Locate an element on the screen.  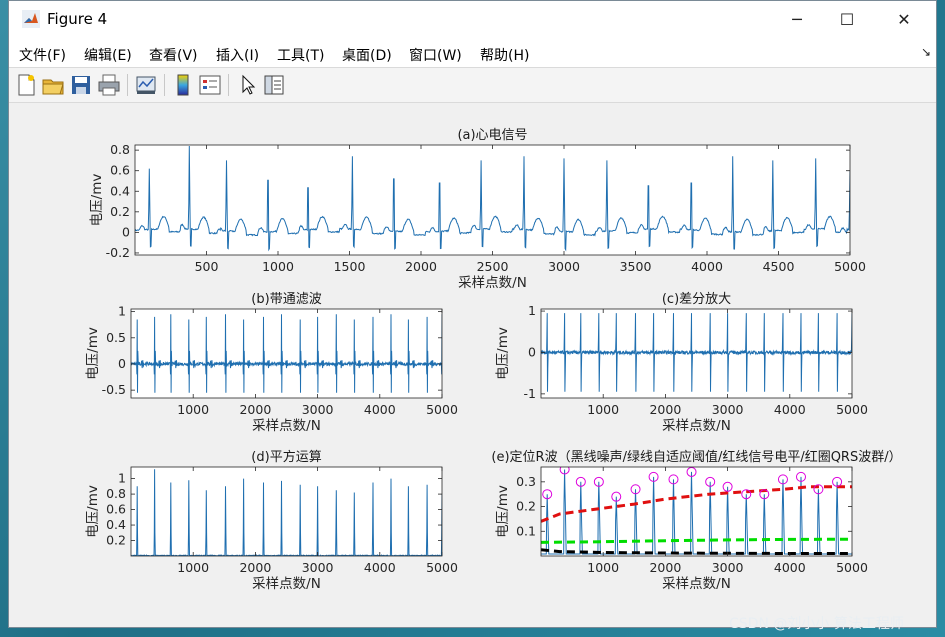
x-tick-label: 1500 is located at coordinates (350, 266).